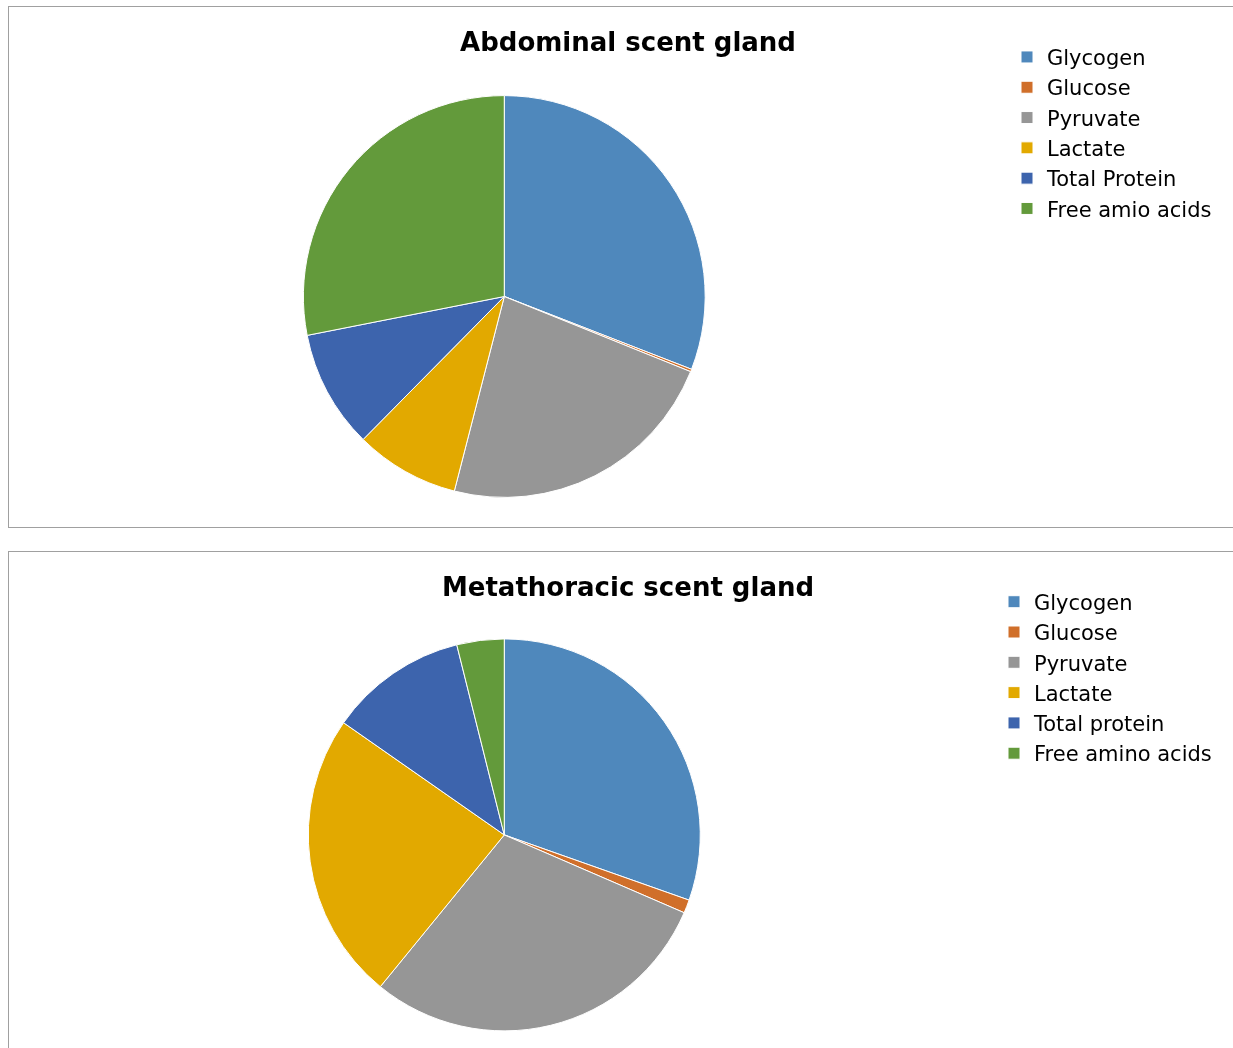 The width and height of the screenshot is (1233, 1048). I want to click on chart-title: Abdominal scent gland, so click(628, 42).